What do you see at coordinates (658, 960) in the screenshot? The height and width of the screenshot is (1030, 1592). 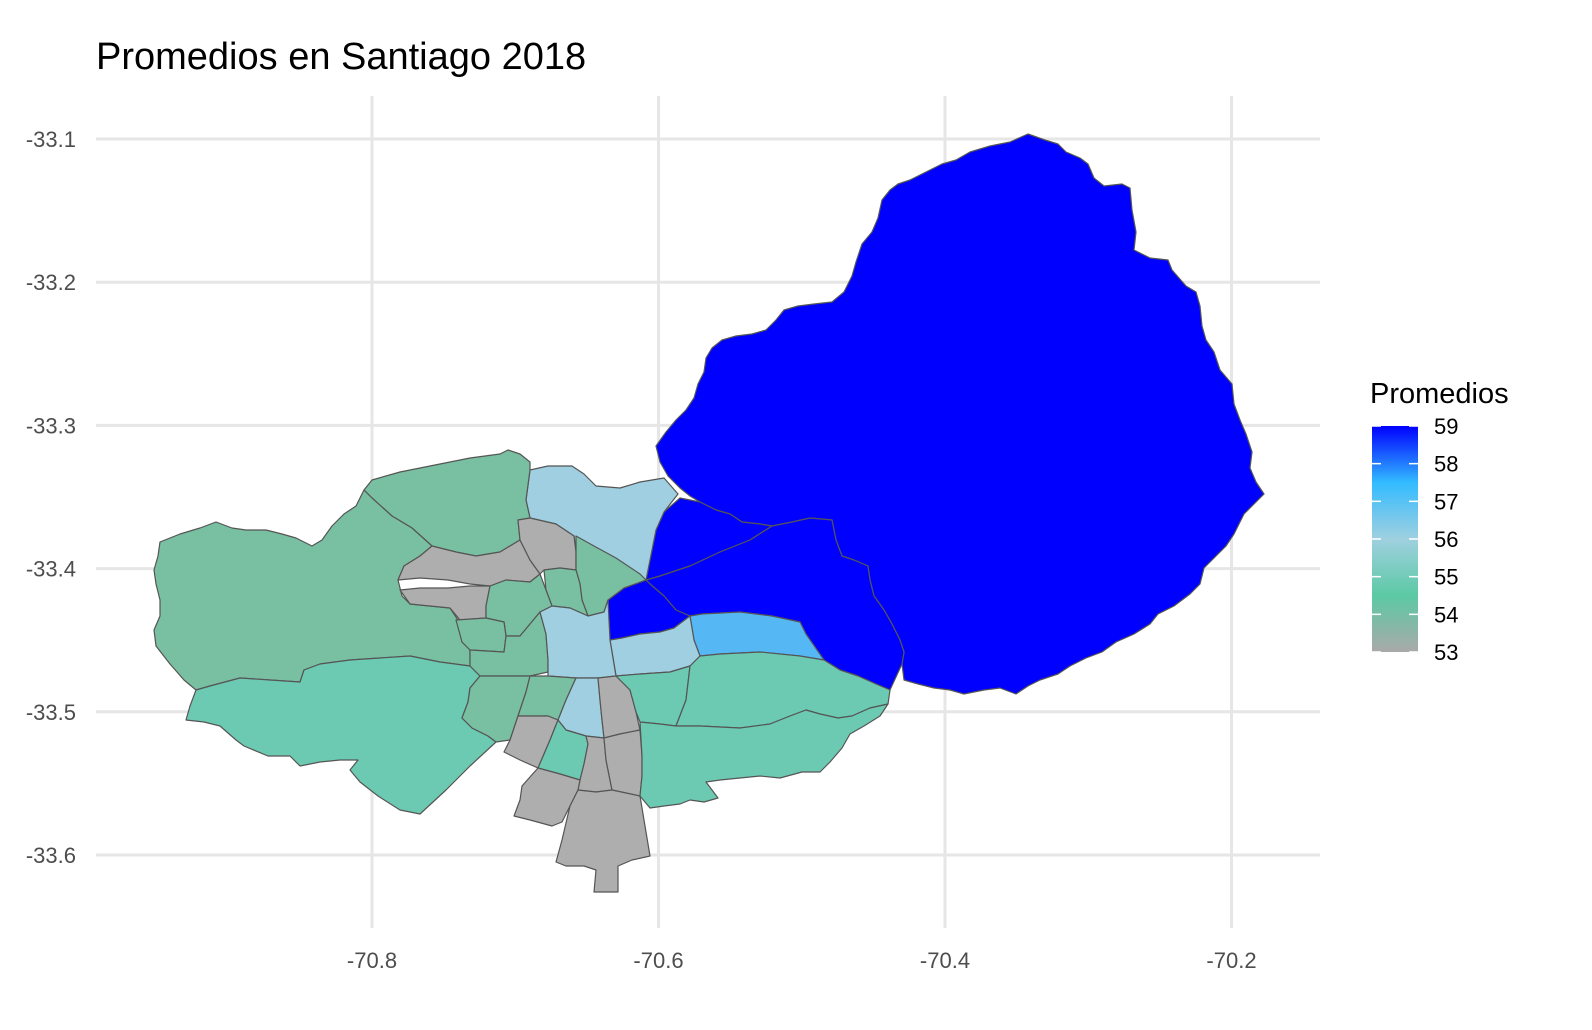 I see `x-tick-label: -70.6` at bounding box center [658, 960].